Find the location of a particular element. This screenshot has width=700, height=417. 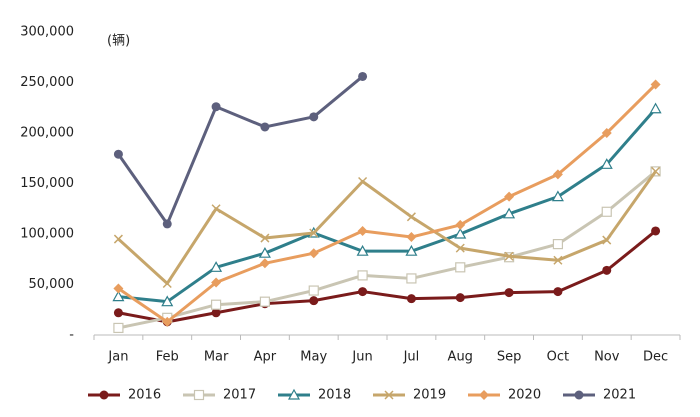

y-tick-label: 300,000 is located at coordinates (47, 32).